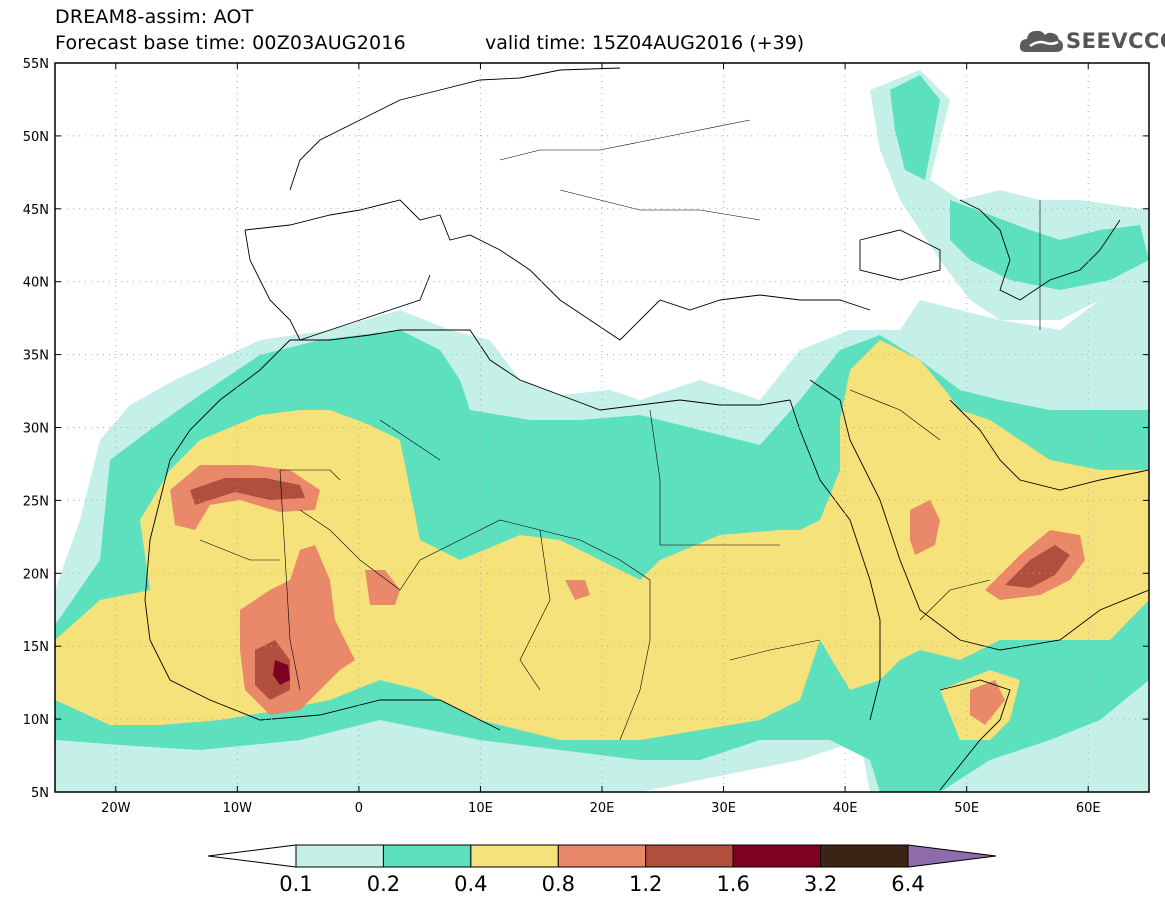 This screenshot has height=905, width=1165. What do you see at coordinates (966, 808) in the screenshot?
I see `lon-label: 50E` at bounding box center [966, 808].